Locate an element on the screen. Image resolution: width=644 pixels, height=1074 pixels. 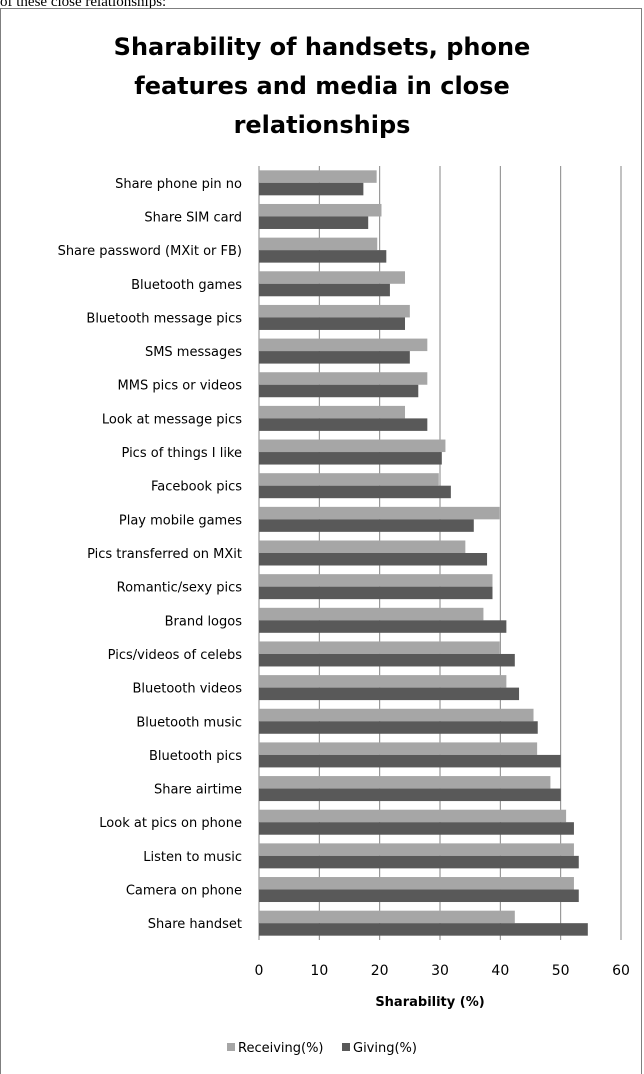
category-label: MMS pics or videos is located at coordinates (180, 386).